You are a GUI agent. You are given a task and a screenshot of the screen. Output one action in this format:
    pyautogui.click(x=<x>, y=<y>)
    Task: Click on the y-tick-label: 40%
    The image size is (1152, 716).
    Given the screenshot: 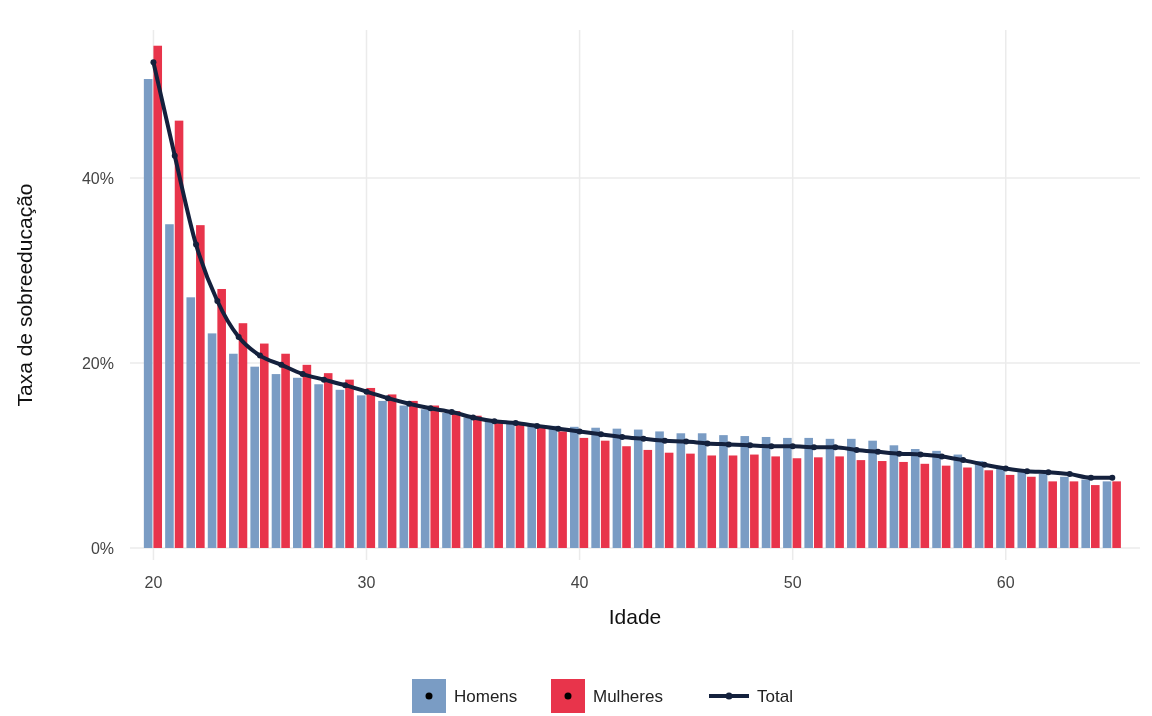 What is the action you would take?
    pyautogui.click(x=97, y=178)
    